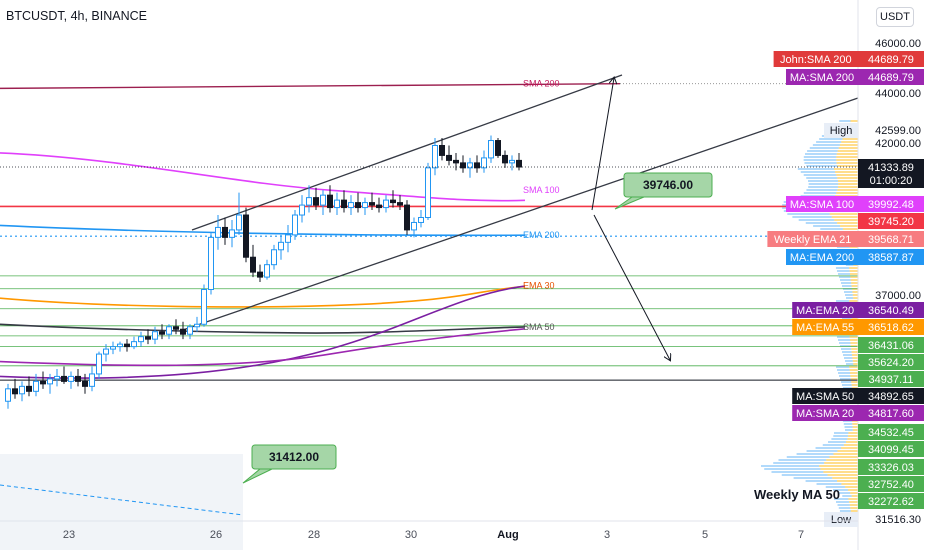  What do you see at coordinates (411, 535) in the screenshot?
I see `x-tick-label: 30` at bounding box center [411, 535].